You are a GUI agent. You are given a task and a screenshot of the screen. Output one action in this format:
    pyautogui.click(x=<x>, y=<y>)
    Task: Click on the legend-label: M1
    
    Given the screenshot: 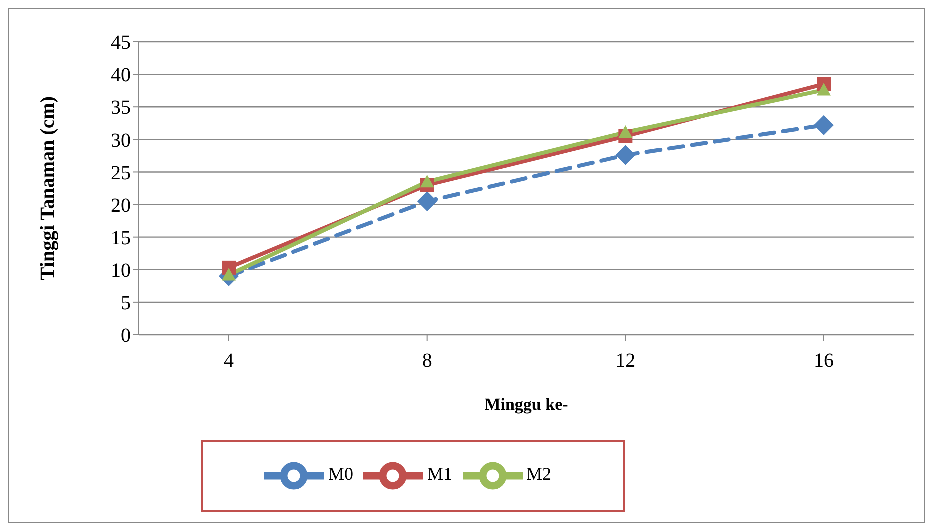 What is the action you would take?
    pyautogui.click(x=439, y=474)
    